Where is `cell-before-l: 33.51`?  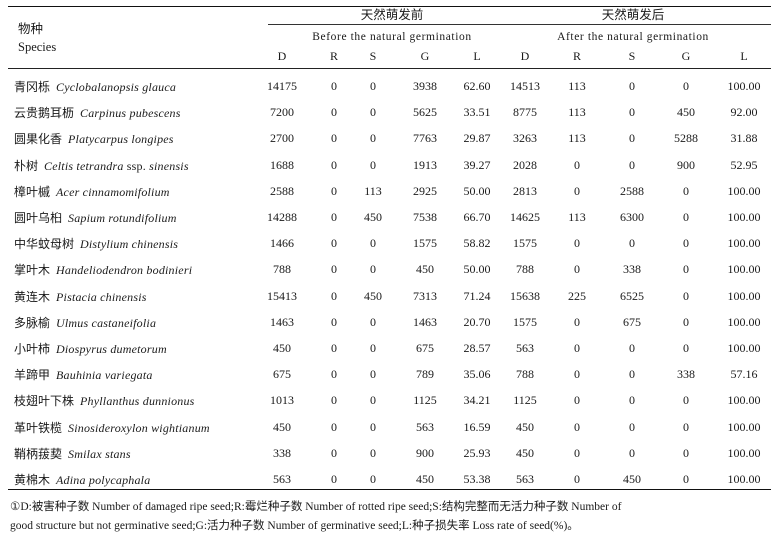
cell-before-l: 33.51 is located at coordinates (477, 112).